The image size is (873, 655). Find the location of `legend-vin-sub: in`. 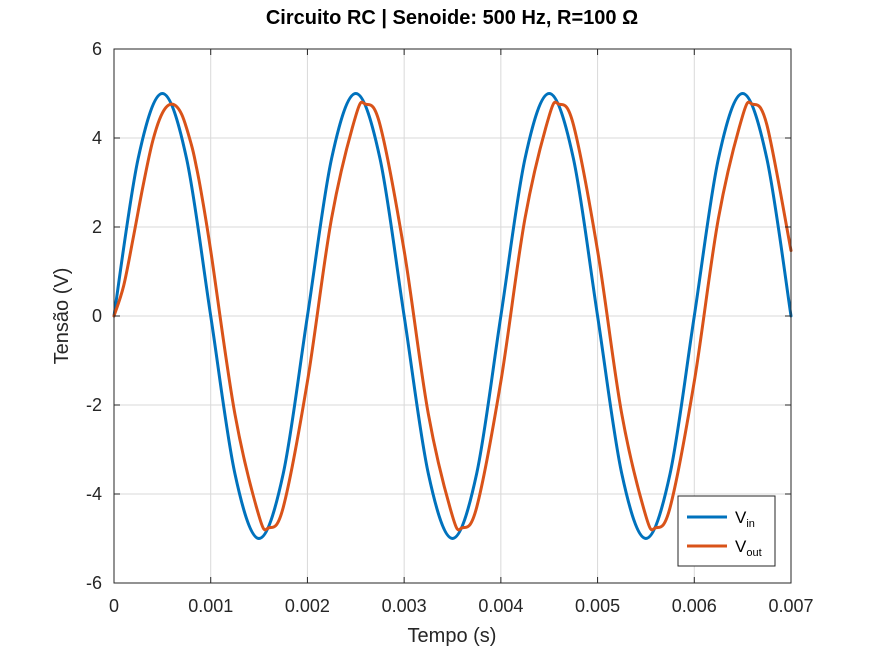

legend-vin-sub: in is located at coordinates (750, 524).